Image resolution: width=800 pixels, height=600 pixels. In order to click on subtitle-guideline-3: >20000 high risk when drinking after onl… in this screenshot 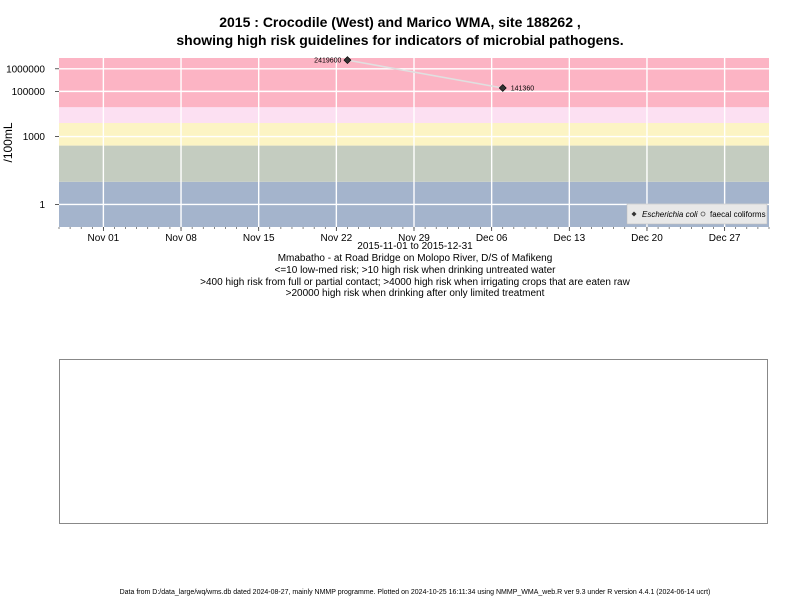, I will do `click(415, 293)`.